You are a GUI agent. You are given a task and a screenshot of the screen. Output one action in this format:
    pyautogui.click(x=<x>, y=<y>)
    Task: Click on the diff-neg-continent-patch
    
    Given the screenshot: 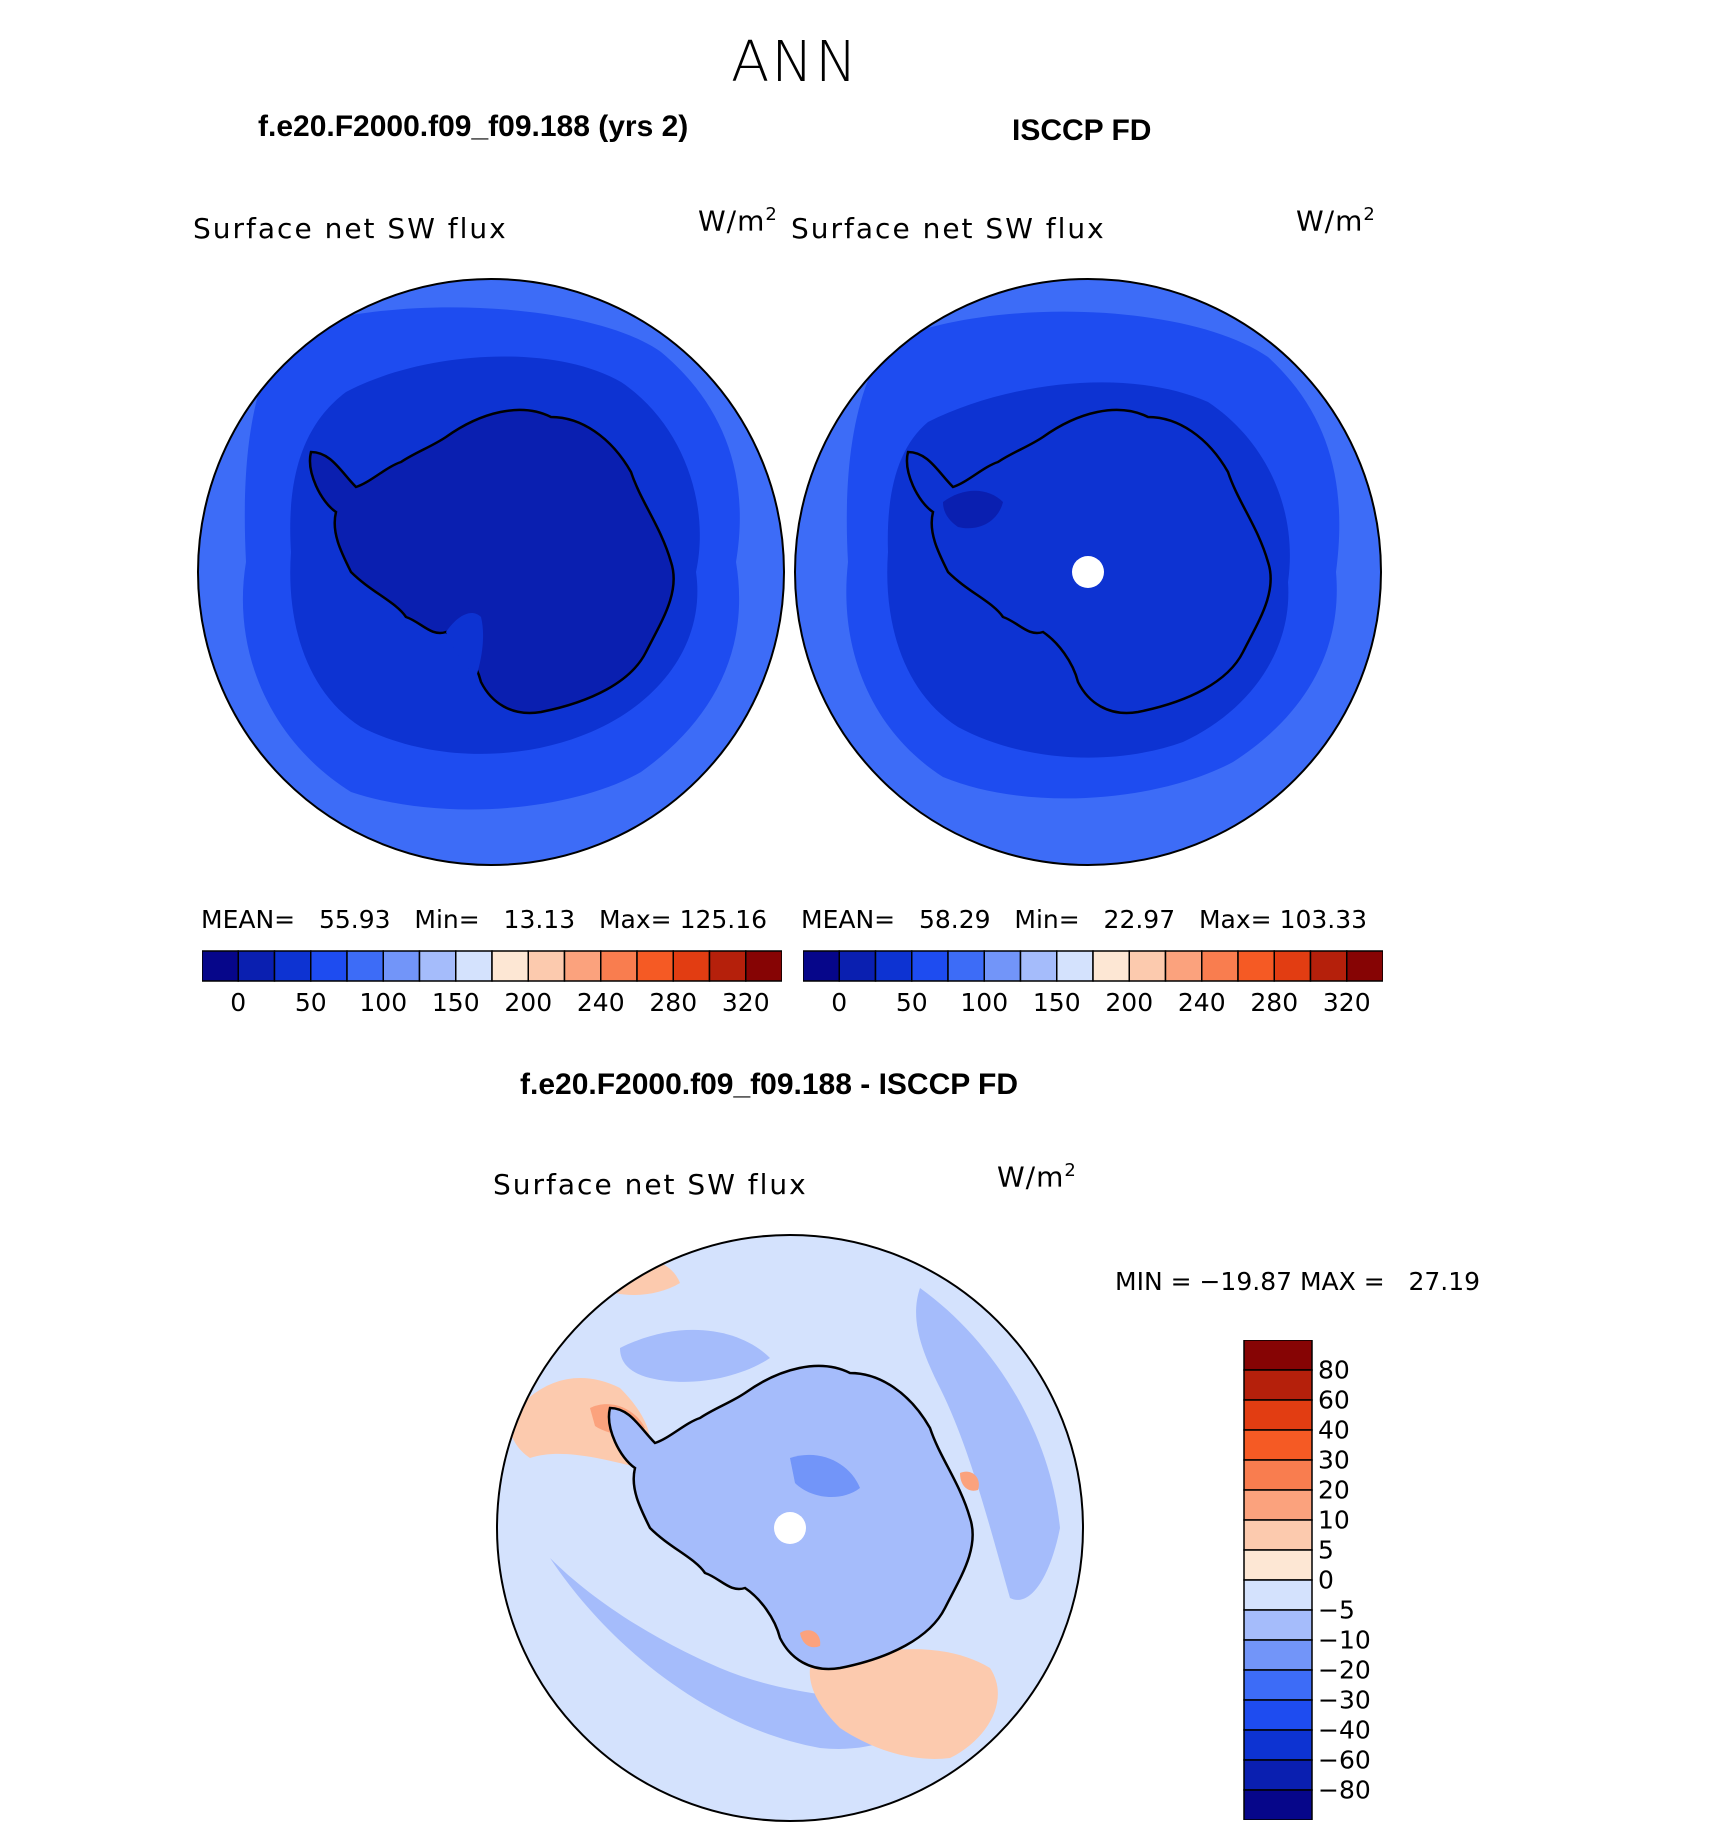 What is the action you would take?
    pyautogui.click(x=825, y=1476)
    